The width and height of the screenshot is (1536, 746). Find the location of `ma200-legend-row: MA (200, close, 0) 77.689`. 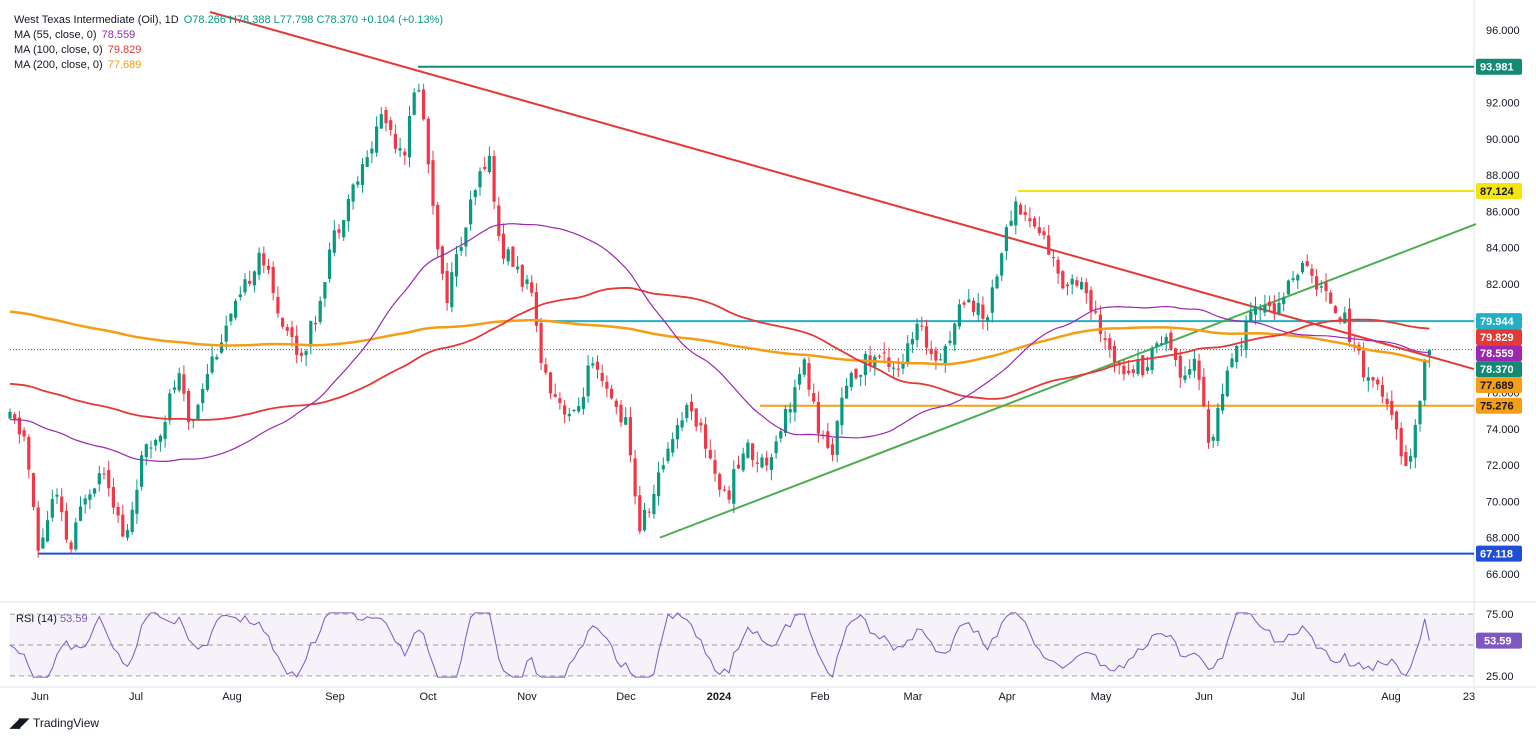

ma200-legend-row: MA (200, close, 0) 77.689 is located at coordinates (228, 65).